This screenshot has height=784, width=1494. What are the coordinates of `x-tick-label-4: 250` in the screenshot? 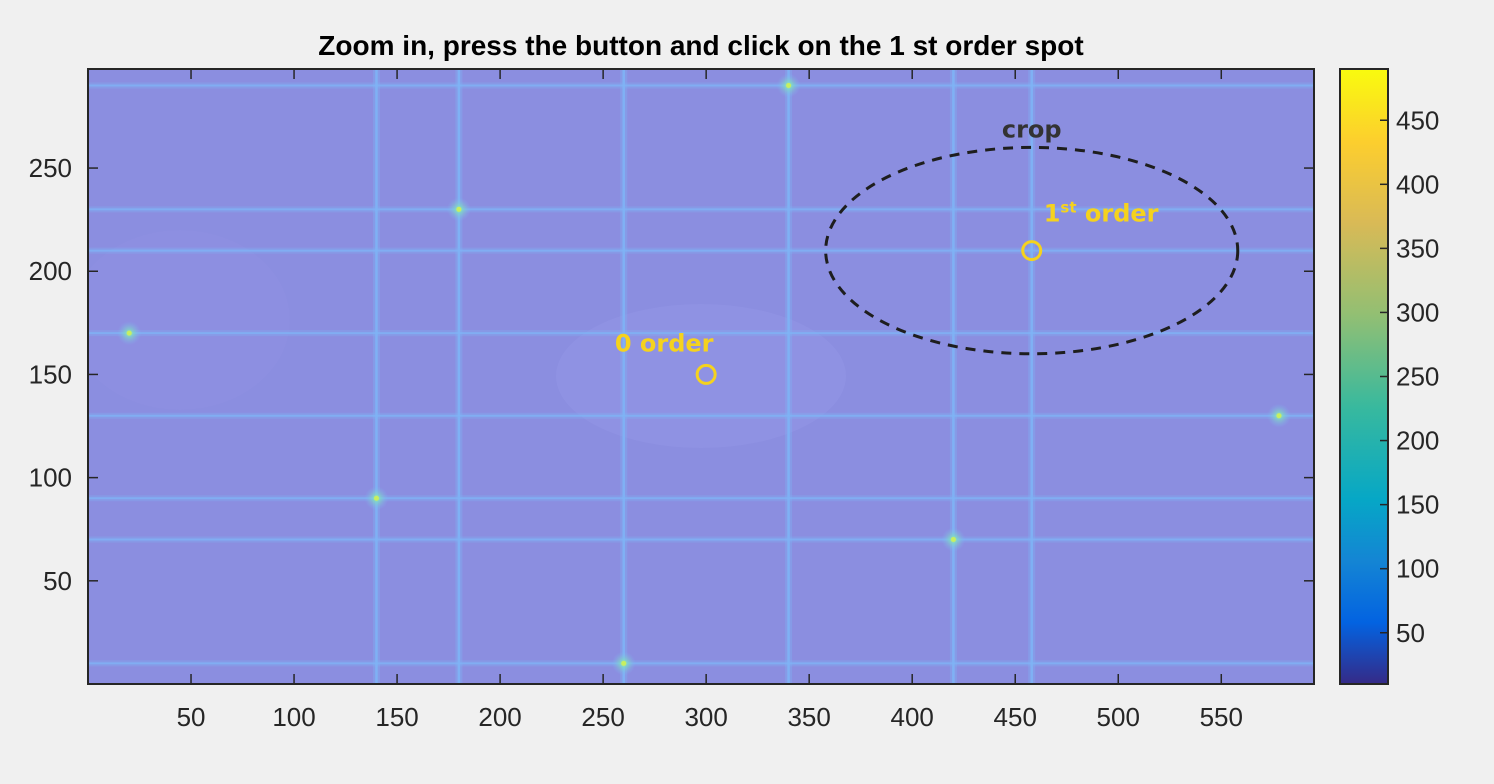 It's located at (602, 717).